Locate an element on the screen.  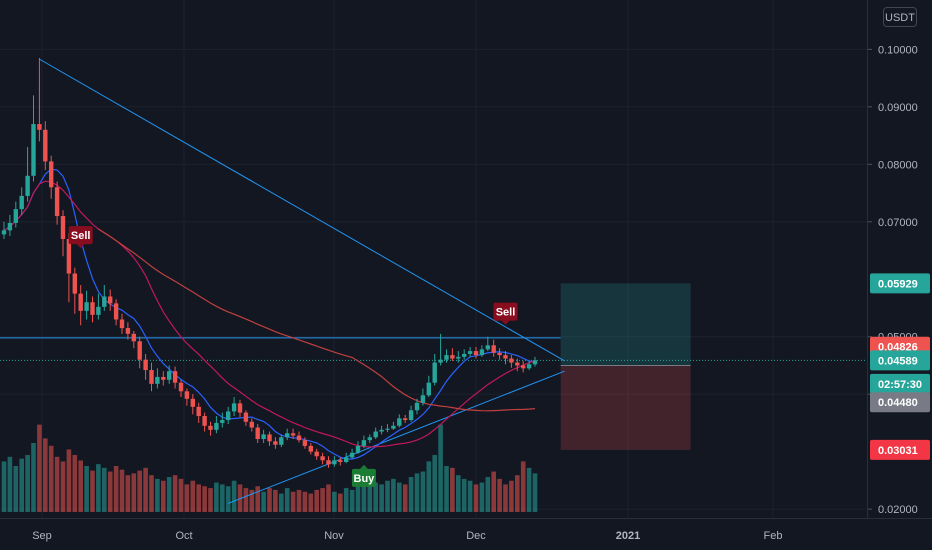
sell-signal-box is located at coordinates (80, 235).